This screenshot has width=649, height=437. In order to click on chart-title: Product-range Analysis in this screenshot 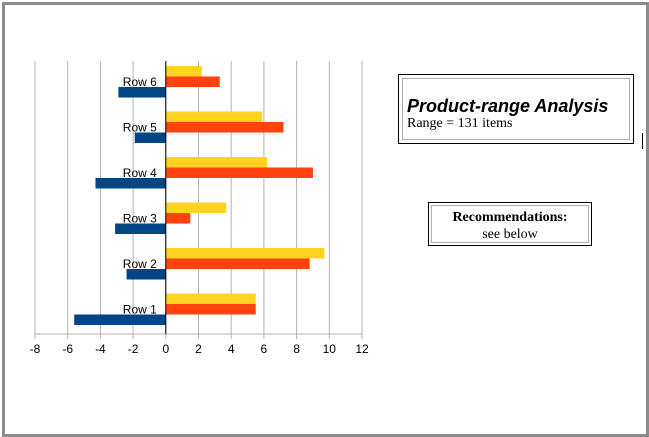, I will do `click(508, 106)`.